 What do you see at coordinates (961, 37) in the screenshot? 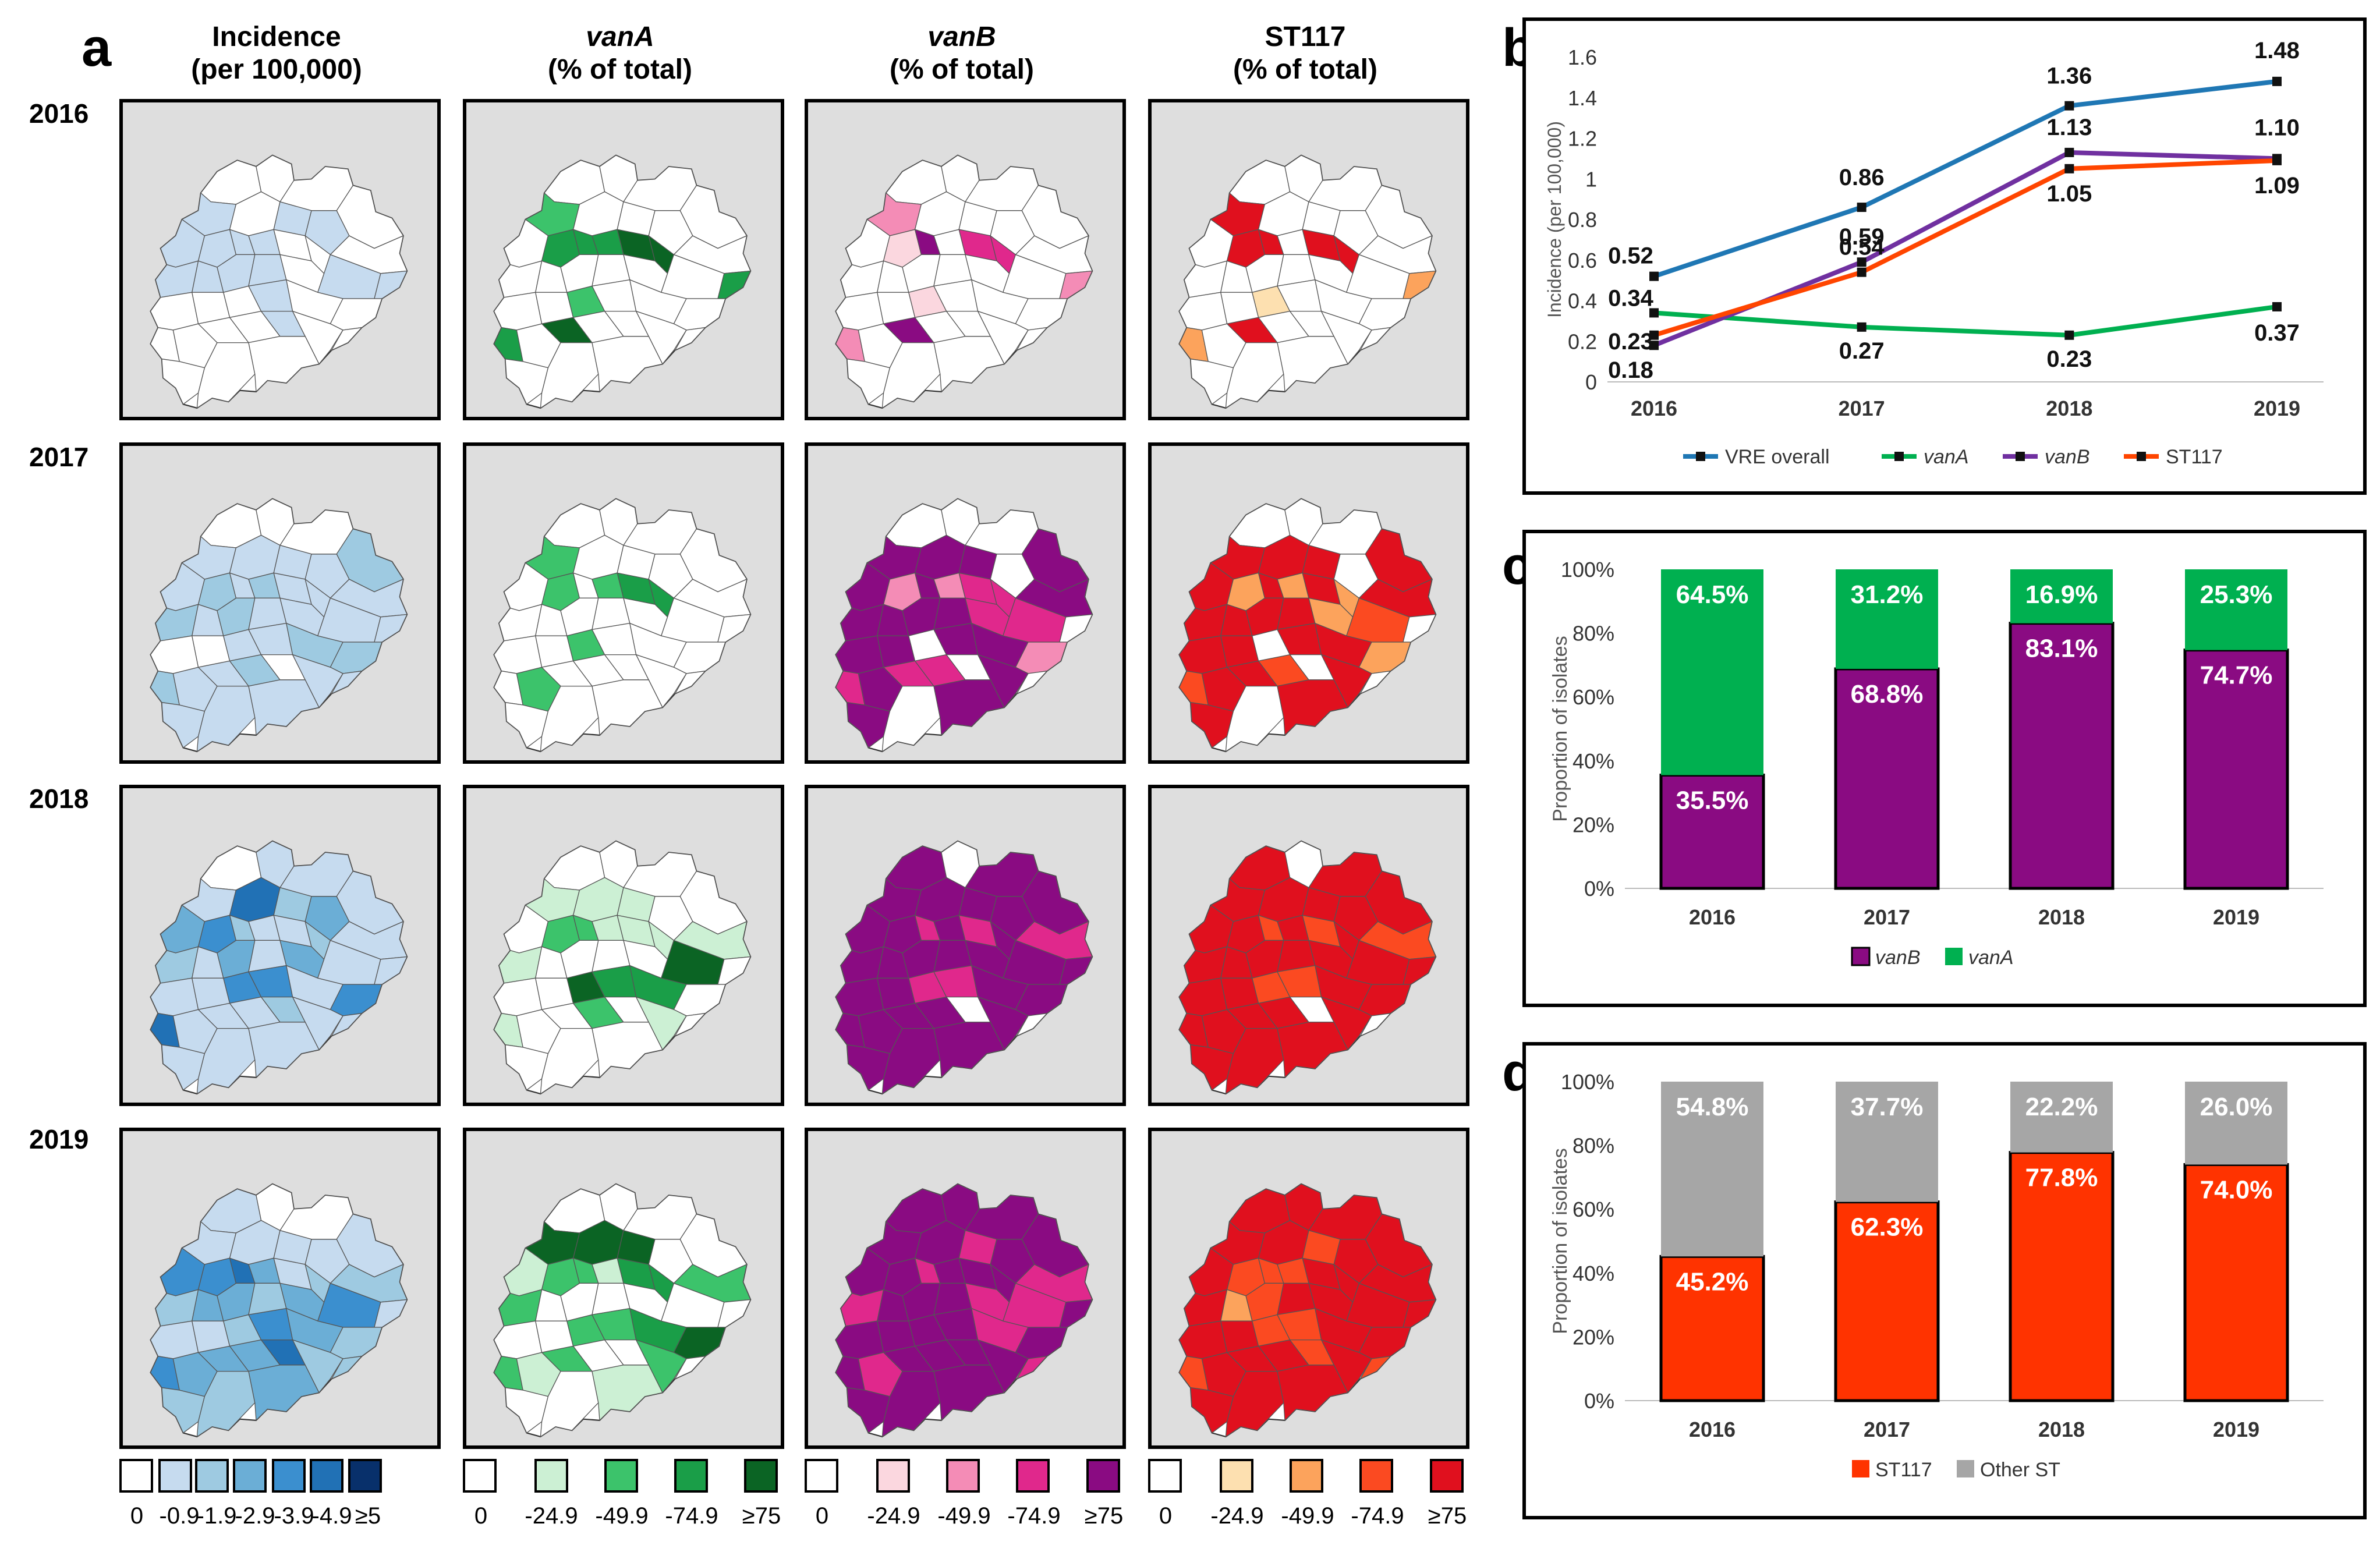
I see `column-title-italic: vanB` at bounding box center [961, 37].